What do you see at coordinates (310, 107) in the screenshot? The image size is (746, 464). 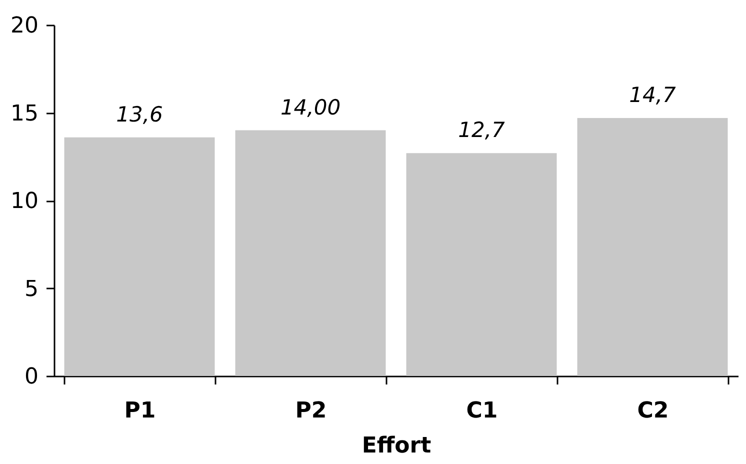 I see `data-label: 14,00` at bounding box center [310, 107].